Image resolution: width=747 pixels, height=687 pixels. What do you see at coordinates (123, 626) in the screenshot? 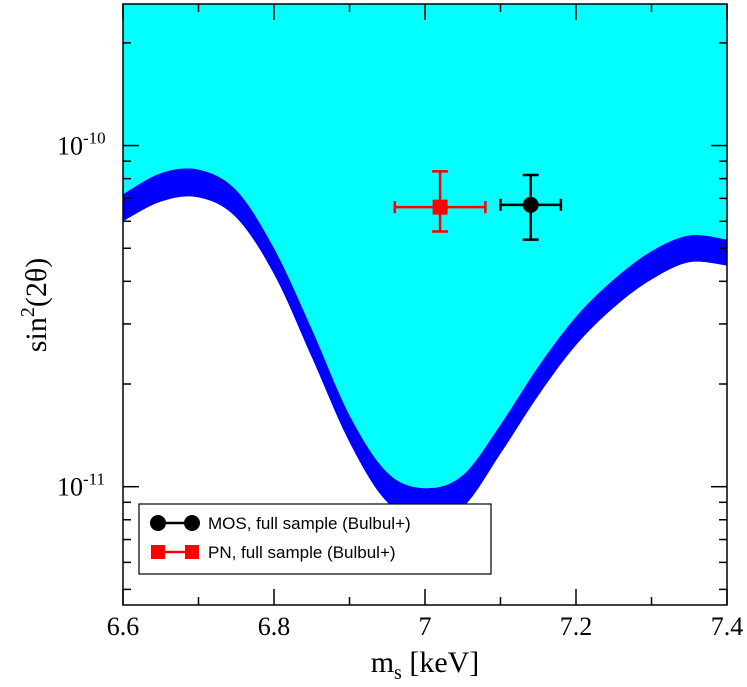
I see `x-tick-label: 6.6` at bounding box center [123, 626].